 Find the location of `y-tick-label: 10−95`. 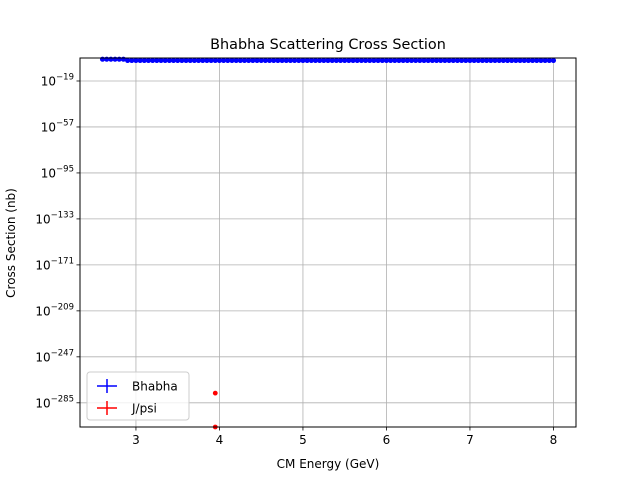

y-tick-label: 10−95 is located at coordinates (57, 172).